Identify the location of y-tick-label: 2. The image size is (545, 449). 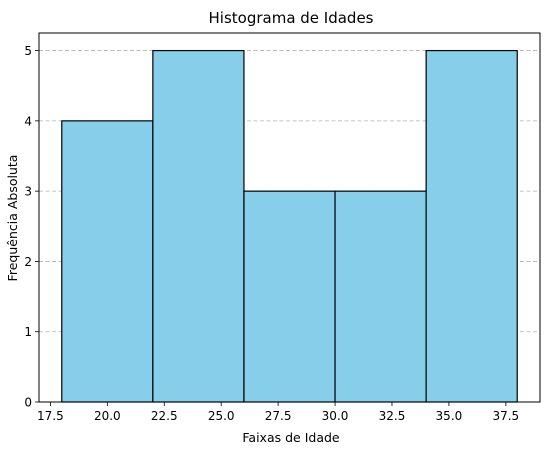
(28, 262).